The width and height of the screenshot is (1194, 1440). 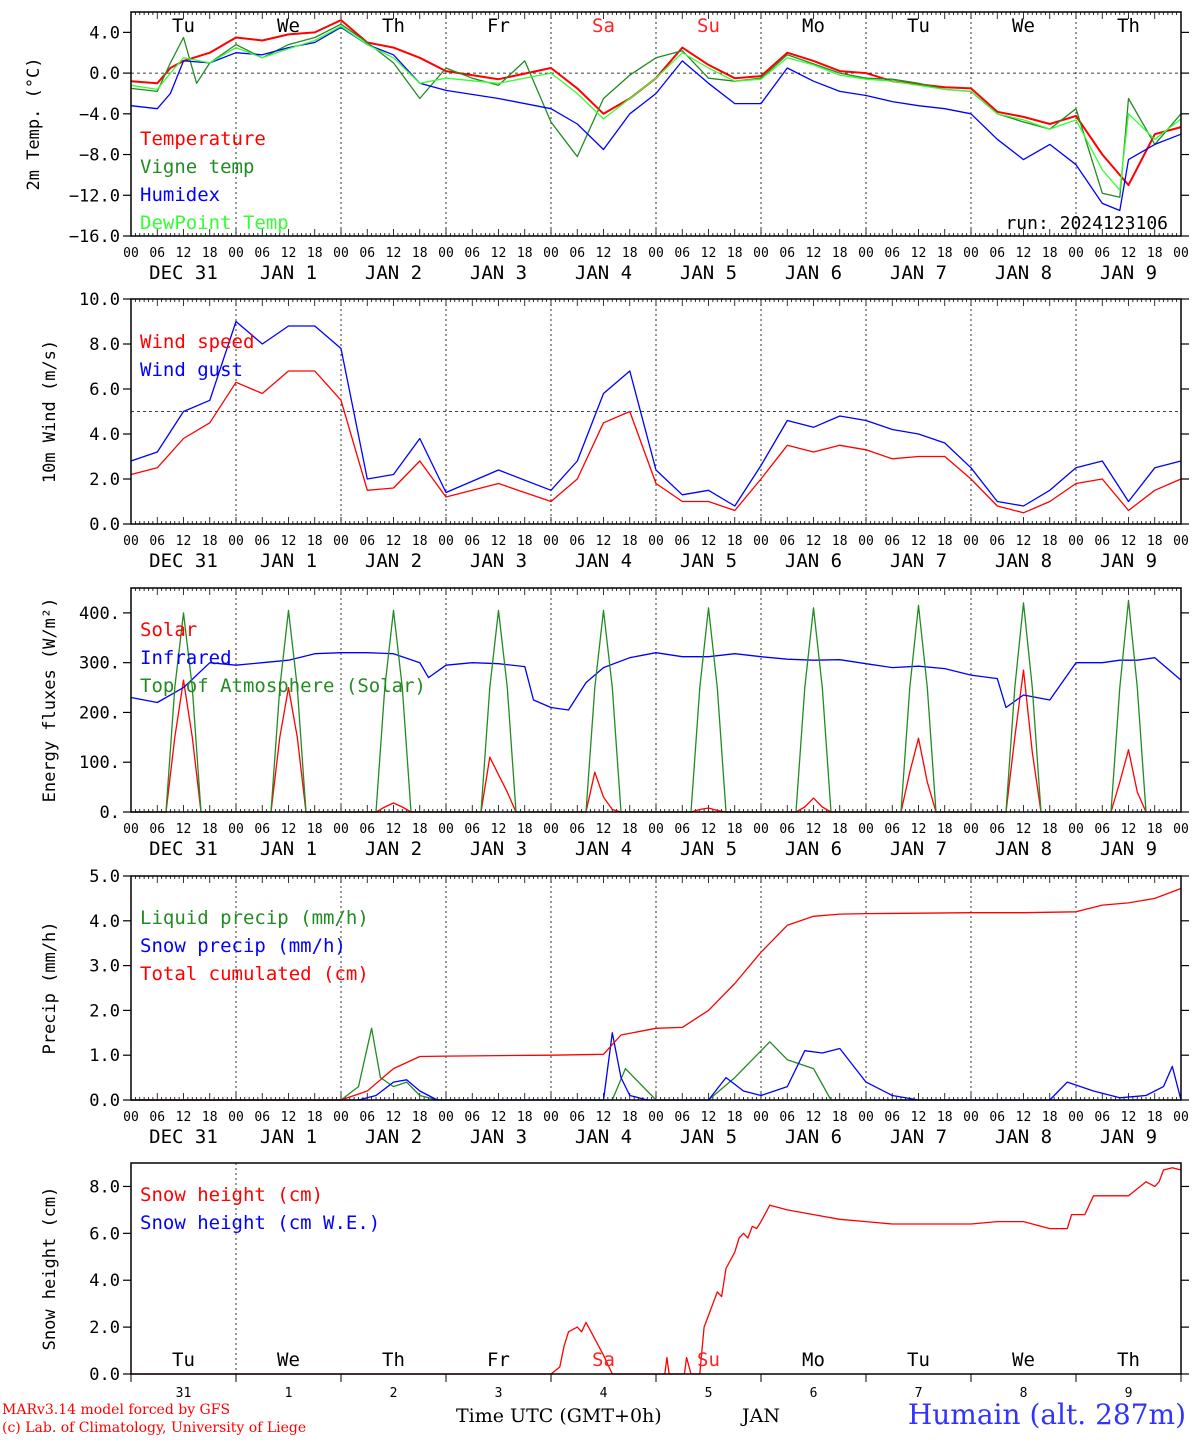 I want to click on y-tick-label: 0., so click(x=110, y=813).